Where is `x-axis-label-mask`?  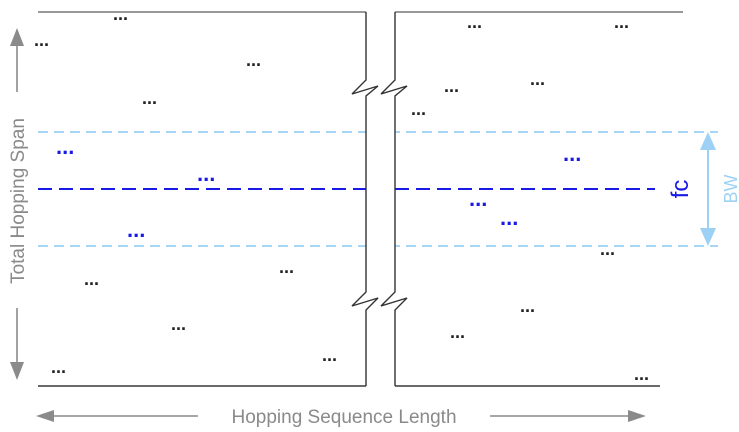 x-axis-label-mask is located at coordinates (344, 416).